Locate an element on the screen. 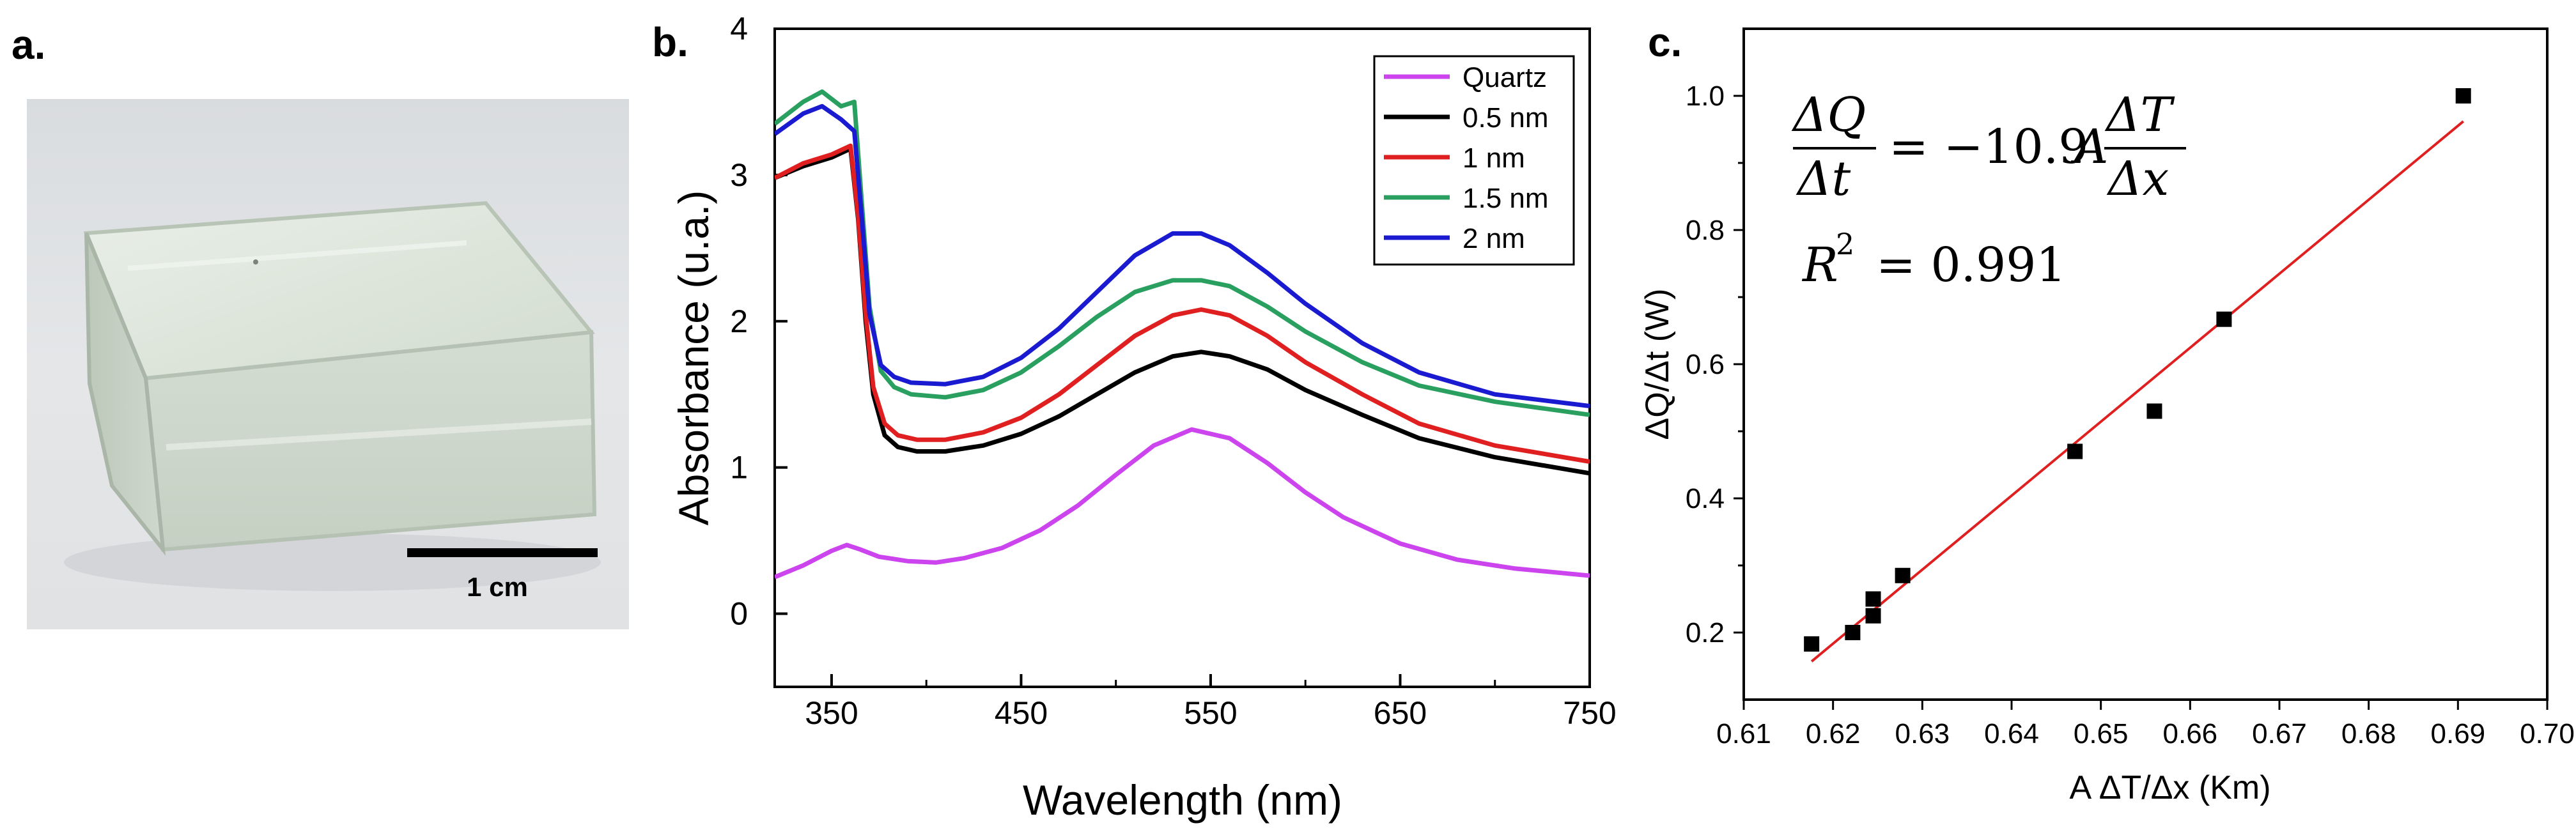 The image size is (2576, 837). y-tick-label-b: 4 is located at coordinates (739, 29).